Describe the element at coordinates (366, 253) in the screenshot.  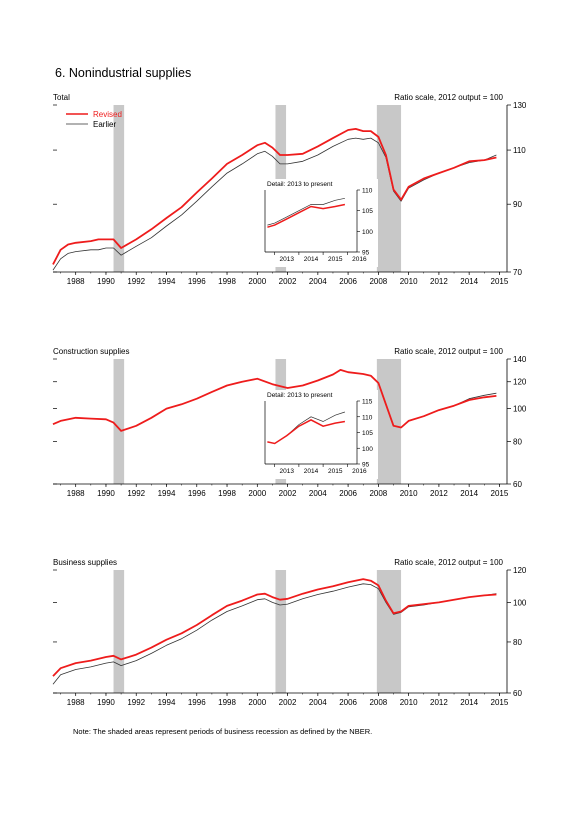
I see `inset-y-tick-label: 95` at that location.